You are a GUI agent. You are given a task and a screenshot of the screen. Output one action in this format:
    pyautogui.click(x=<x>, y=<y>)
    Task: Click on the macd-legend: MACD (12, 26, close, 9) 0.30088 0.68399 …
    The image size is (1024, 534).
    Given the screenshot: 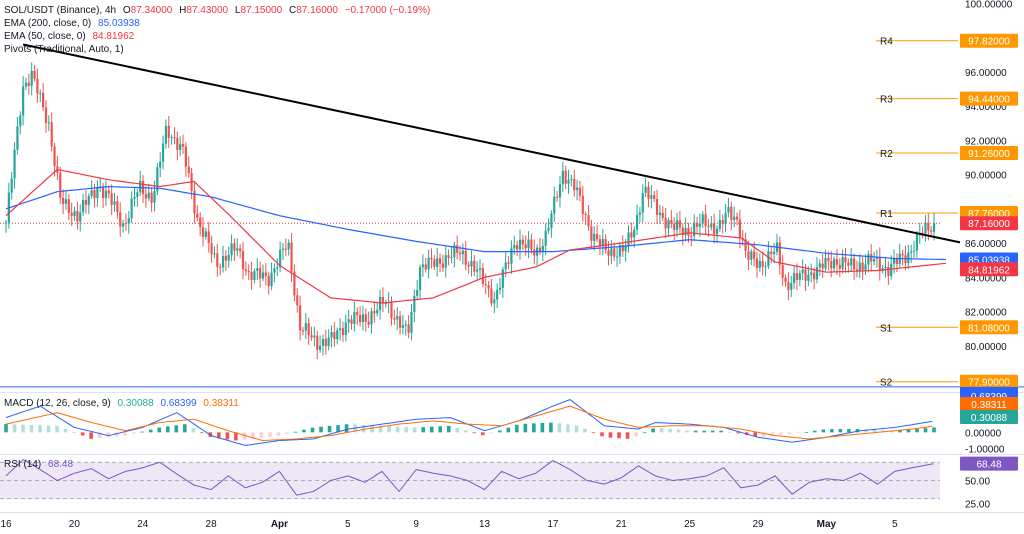 What is the action you would take?
    pyautogui.click(x=123, y=403)
    